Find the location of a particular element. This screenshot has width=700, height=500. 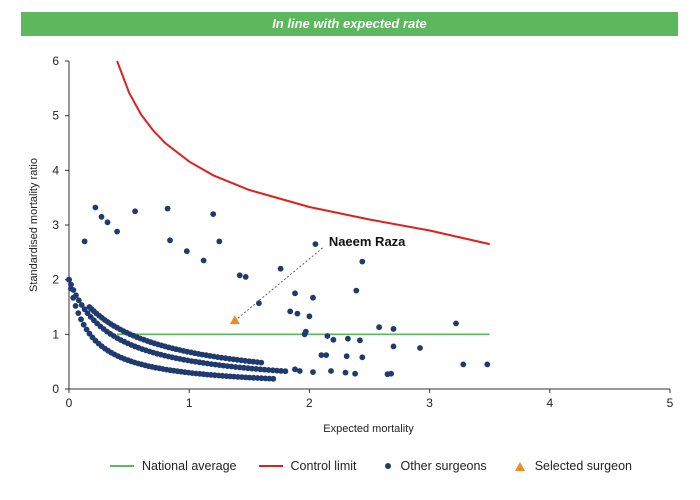

y-tick-label: 5 is located at coordinates (55, 116).